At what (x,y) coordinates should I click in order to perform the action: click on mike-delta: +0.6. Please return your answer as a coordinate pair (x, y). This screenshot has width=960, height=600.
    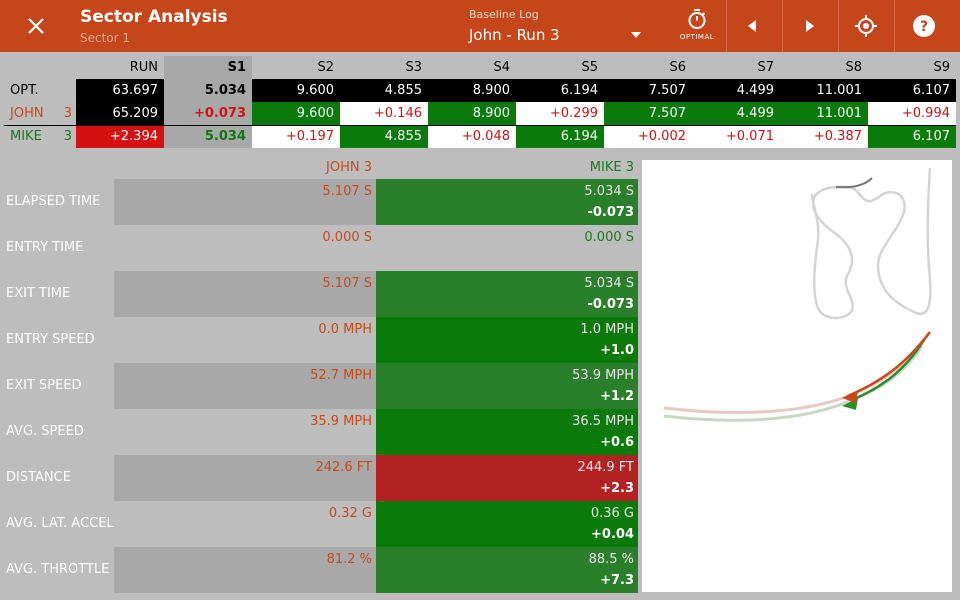
    Looking at the image, I should click on (617, 442).